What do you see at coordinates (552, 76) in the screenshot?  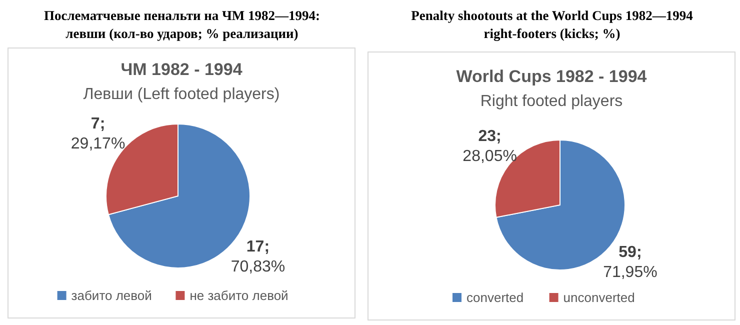 I see `chart-title: World Cups 1982 - 1994` at bounding box center [552, 76].